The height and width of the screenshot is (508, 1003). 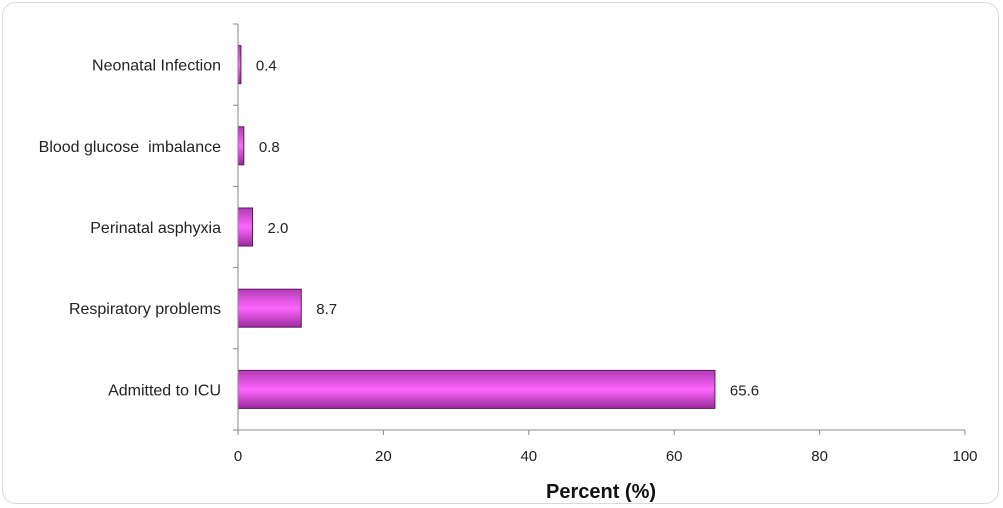 What do you see at coordinates (819, 456) in the screenshot?
I see `x-tick-label: 80` at bounding box center [819, 456].